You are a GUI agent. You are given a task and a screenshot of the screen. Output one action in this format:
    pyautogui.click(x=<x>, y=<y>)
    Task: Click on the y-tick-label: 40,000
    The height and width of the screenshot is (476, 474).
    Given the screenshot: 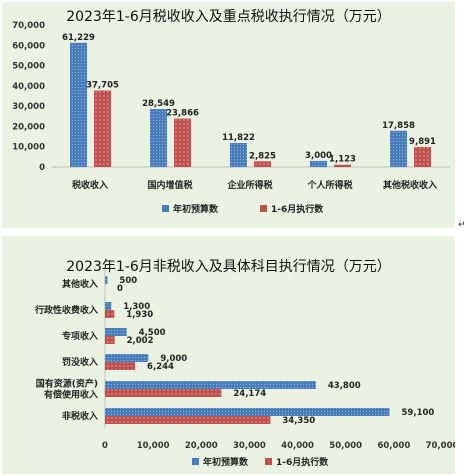 What is the action you would take?
    pyautogui.click(x=28, y=87)
    